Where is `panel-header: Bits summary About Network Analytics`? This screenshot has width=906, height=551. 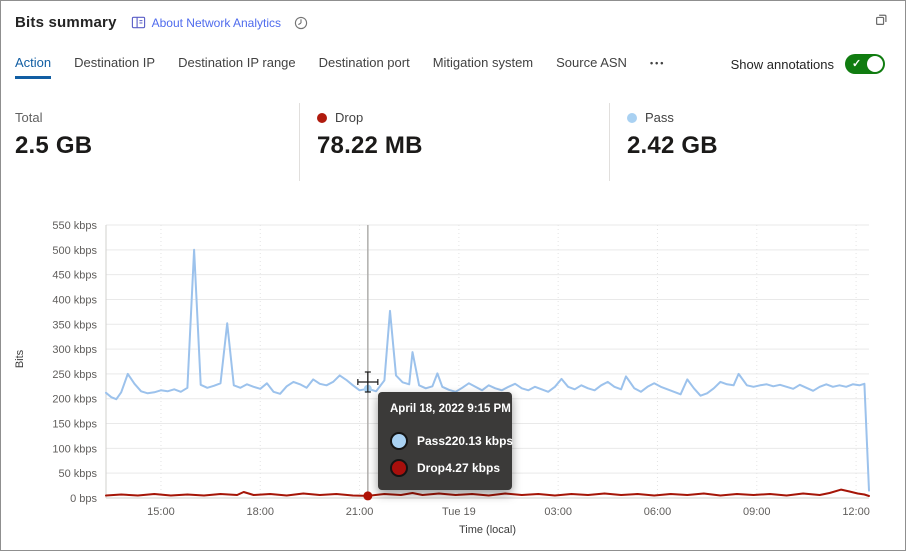 panel-header: Bits summary About Network Analytics is located at coordinates (162, 22).